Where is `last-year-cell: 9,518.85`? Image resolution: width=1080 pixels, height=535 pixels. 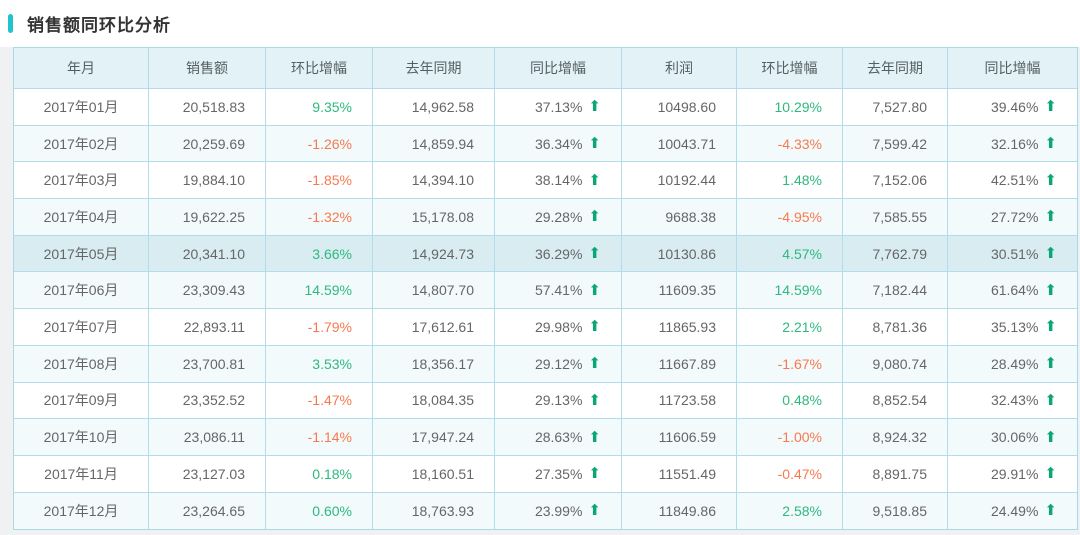 last-year-cell: 9,518.85 is located at coordinates (895, 511).